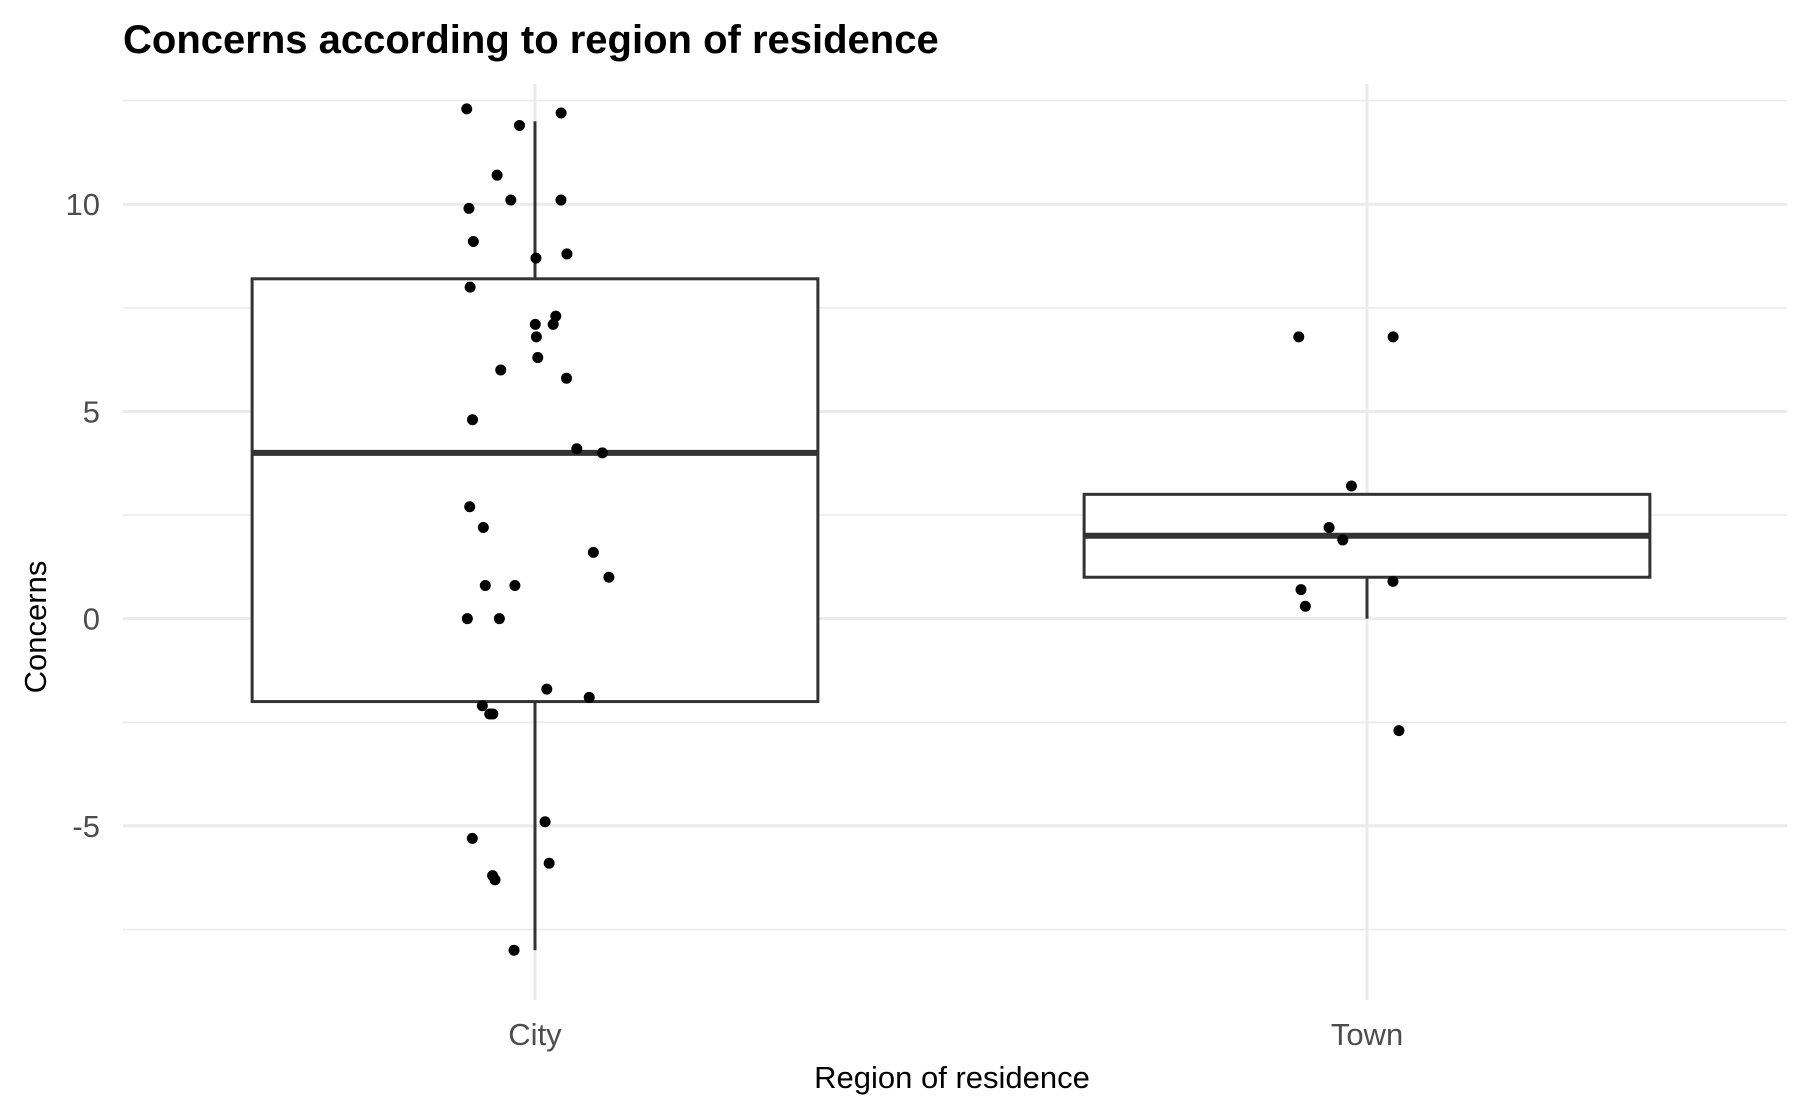  I want to click on y-axis-title: Concerns, so click(35, 627).